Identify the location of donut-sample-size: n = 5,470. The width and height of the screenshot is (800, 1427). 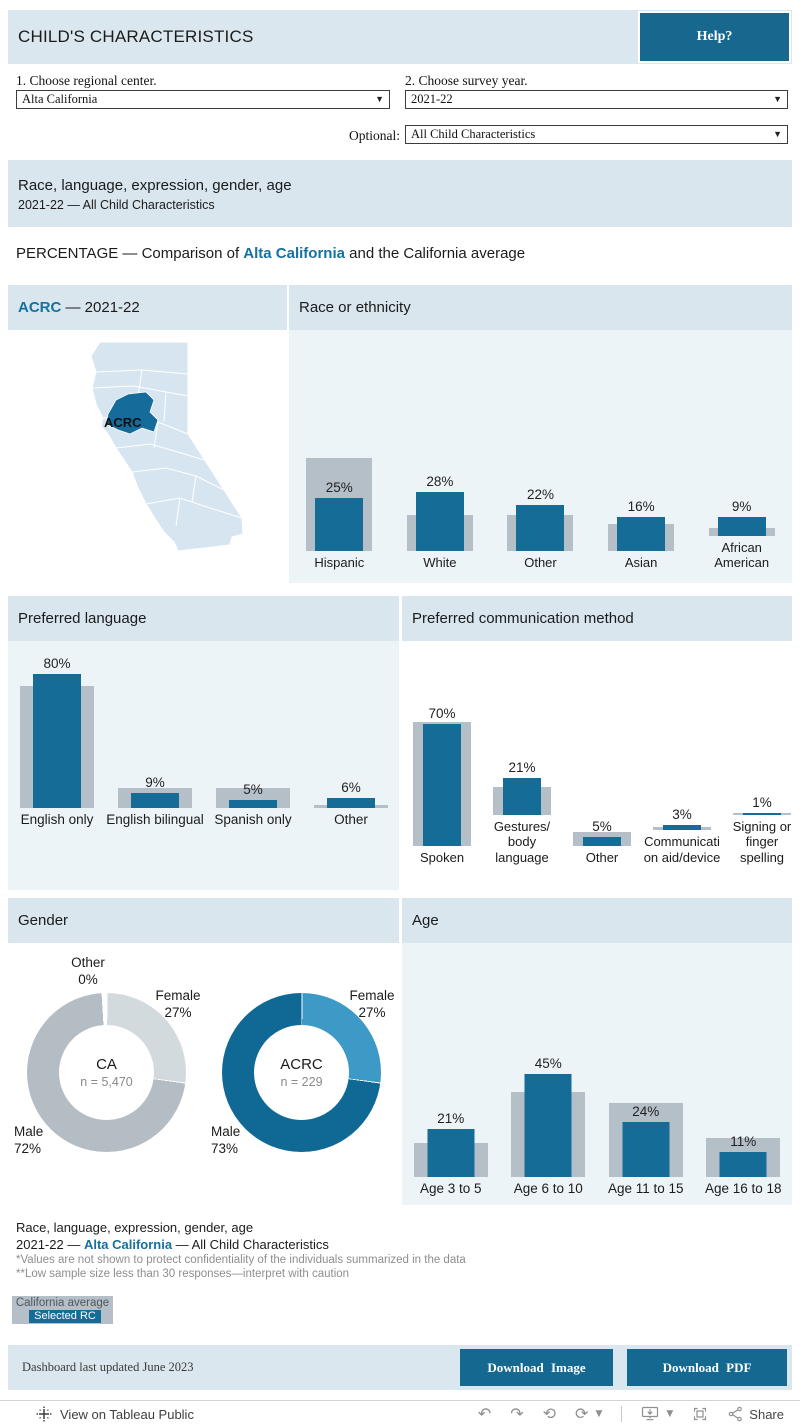
(106, 1082).